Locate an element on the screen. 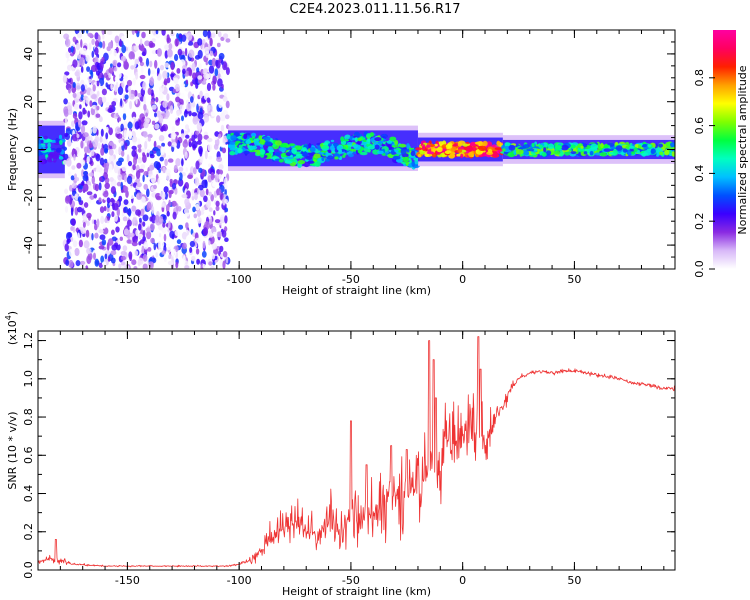 Image resolution: width=750 pixels, height=600 pixels. spec-ytick-label-2: 0 is located at coordinates (28, 149).